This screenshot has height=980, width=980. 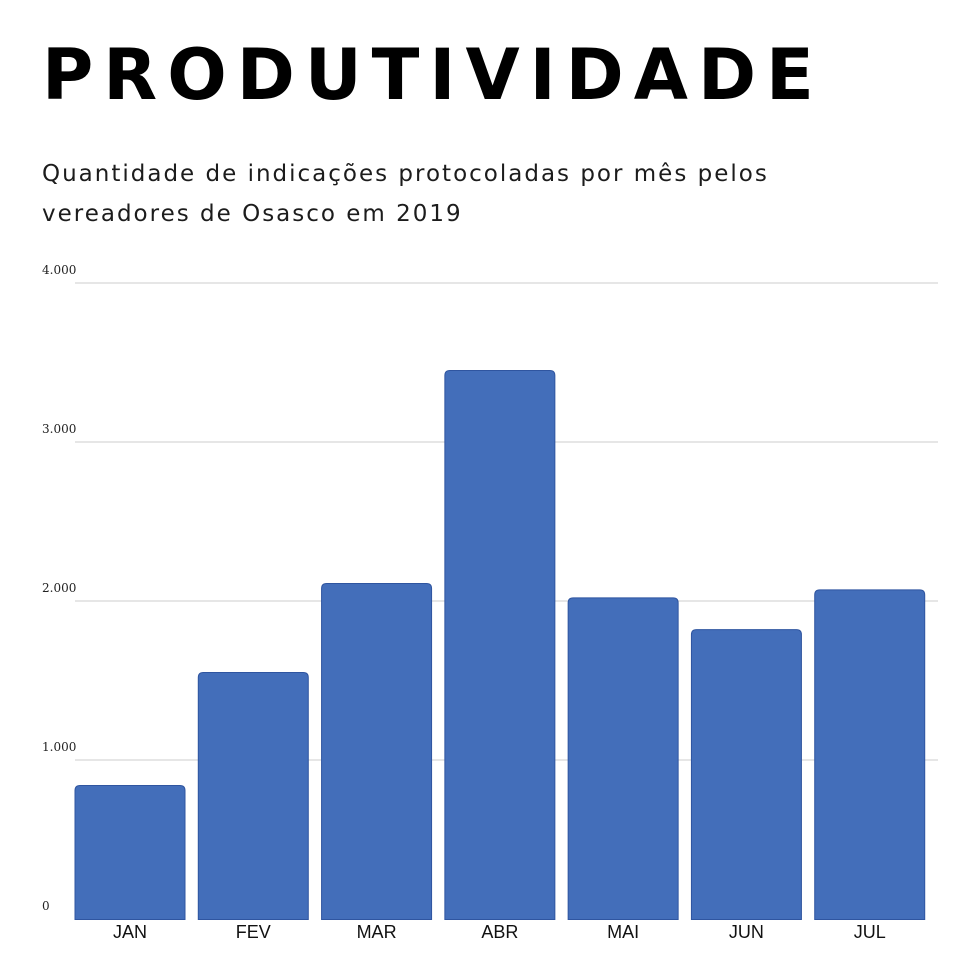 What do you see at coordinates (870, 754) in the screenshot?
I see `bar-jul` at bounding box center [870, 754].